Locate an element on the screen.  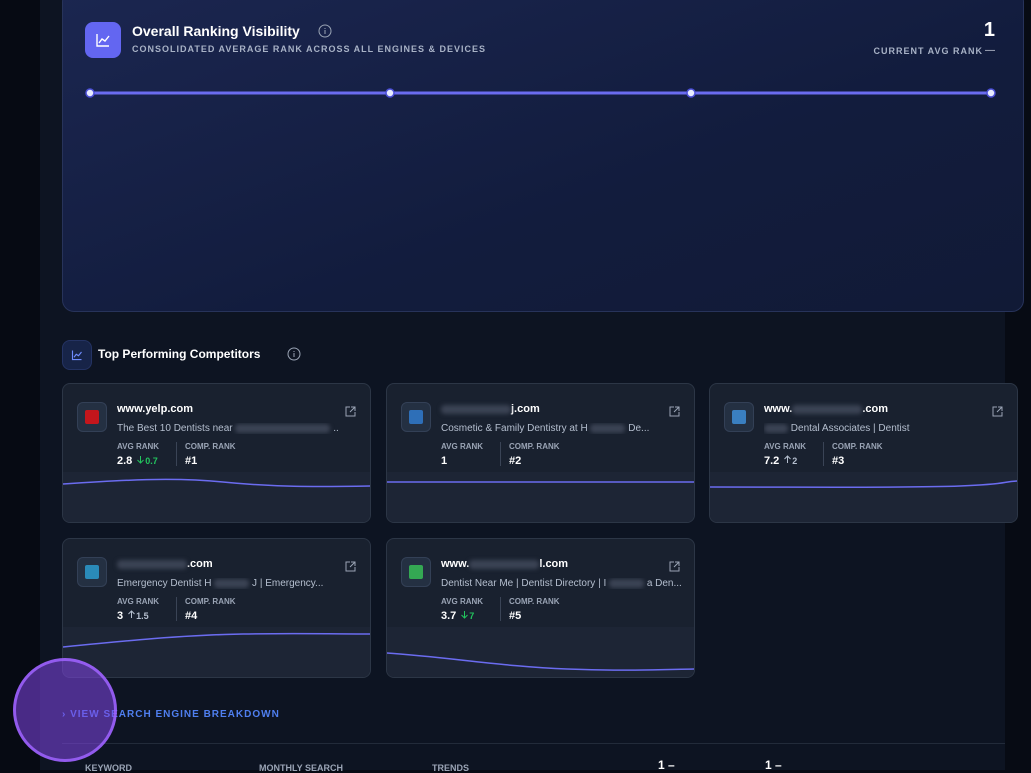
rank-change: 1.5 is located at coordinates (138, 615).